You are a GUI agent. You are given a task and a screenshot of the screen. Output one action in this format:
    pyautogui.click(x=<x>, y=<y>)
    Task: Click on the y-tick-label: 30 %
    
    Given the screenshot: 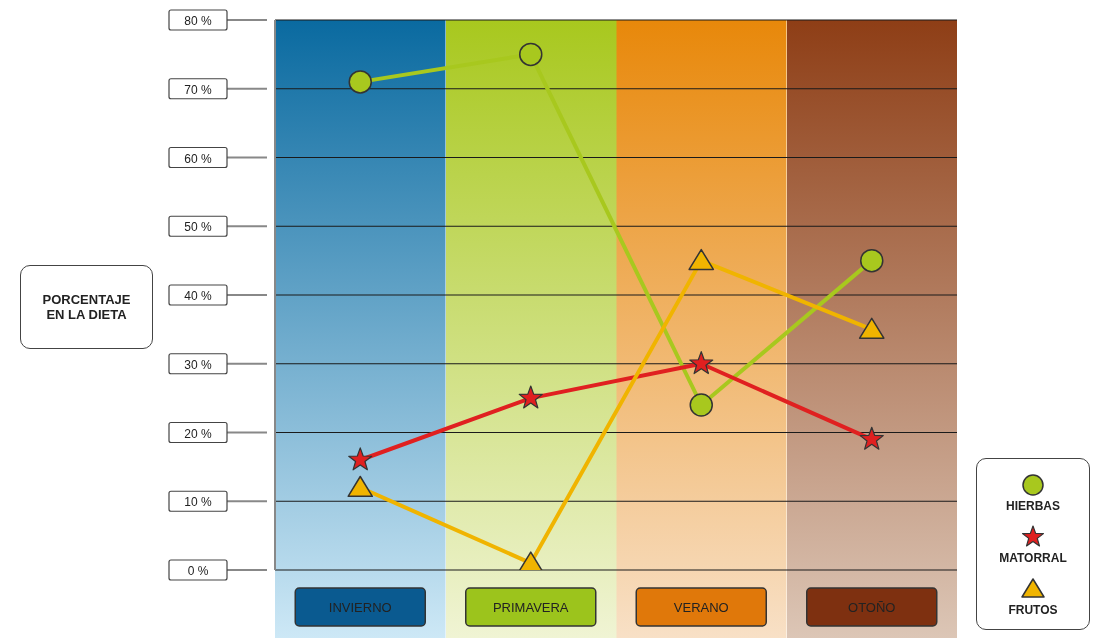 What is the action you would take?
    pyautogui.click(x=198, y=364)
    